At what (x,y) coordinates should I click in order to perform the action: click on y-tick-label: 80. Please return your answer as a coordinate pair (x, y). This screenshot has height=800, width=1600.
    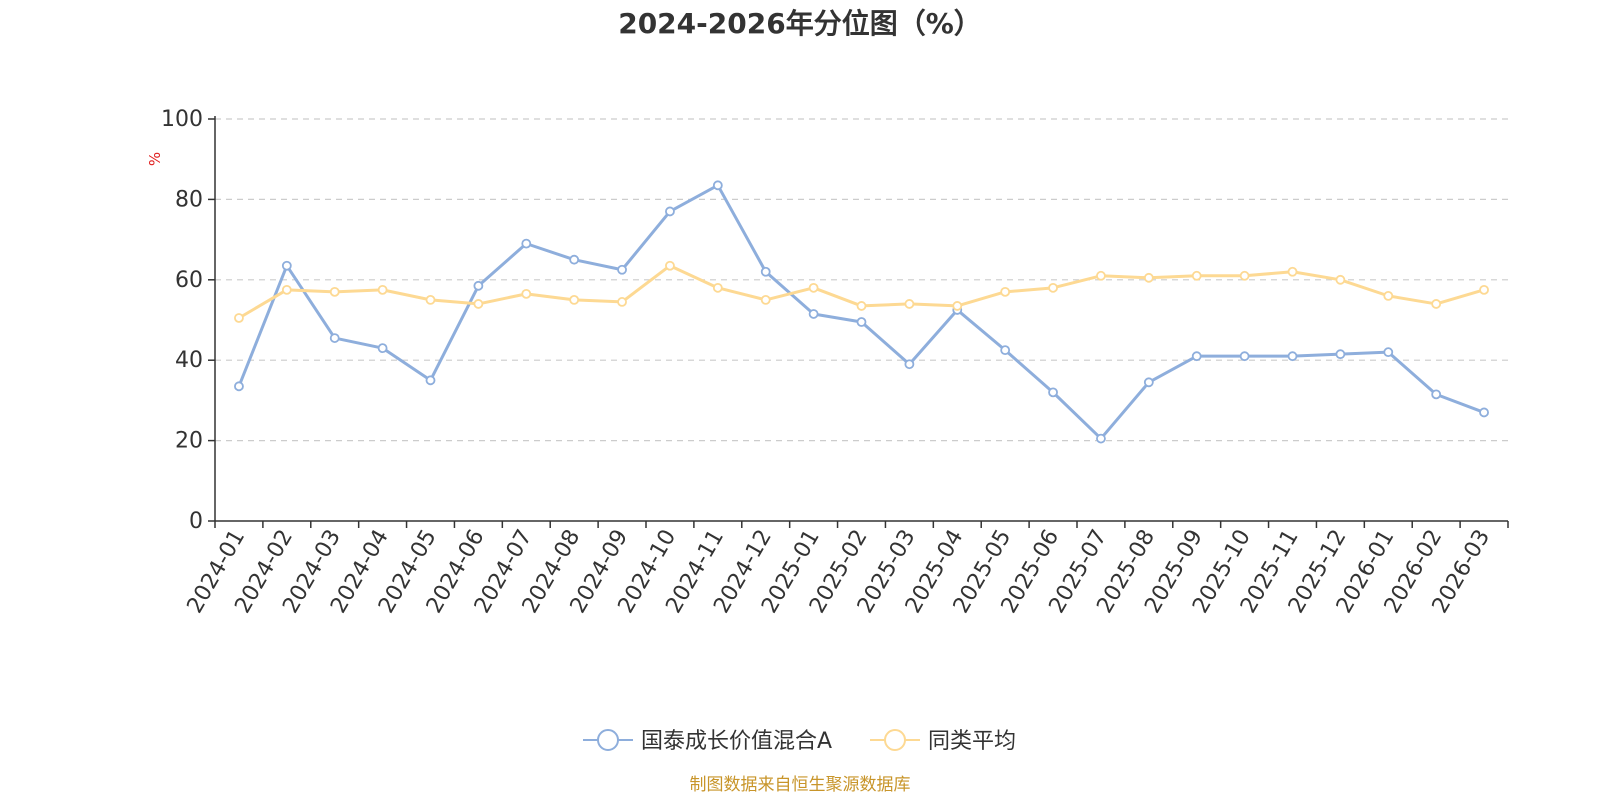
    Looking at the image, I should click on (189, 199).